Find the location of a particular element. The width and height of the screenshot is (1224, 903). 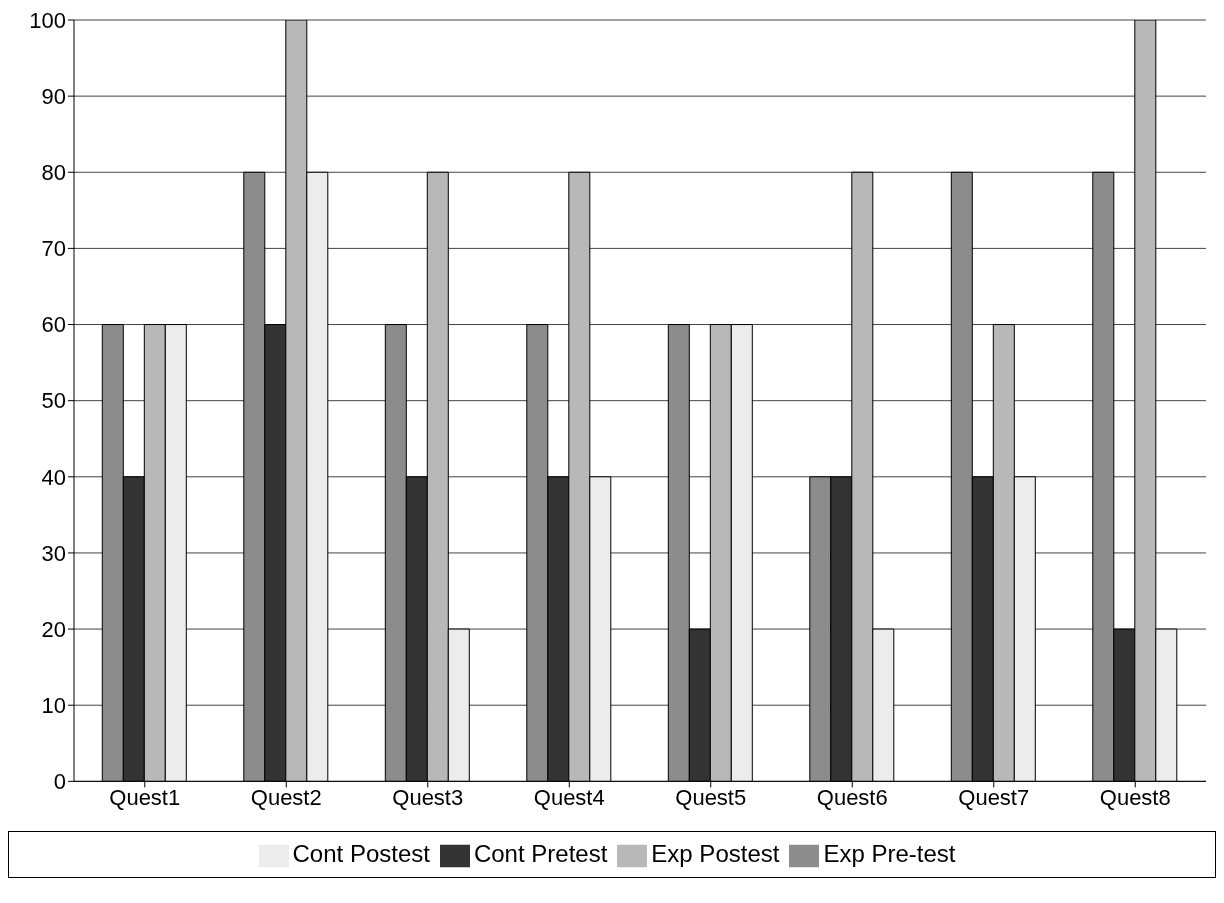

legend-label: Exp Pre-test is located at coordinates (889, 854).